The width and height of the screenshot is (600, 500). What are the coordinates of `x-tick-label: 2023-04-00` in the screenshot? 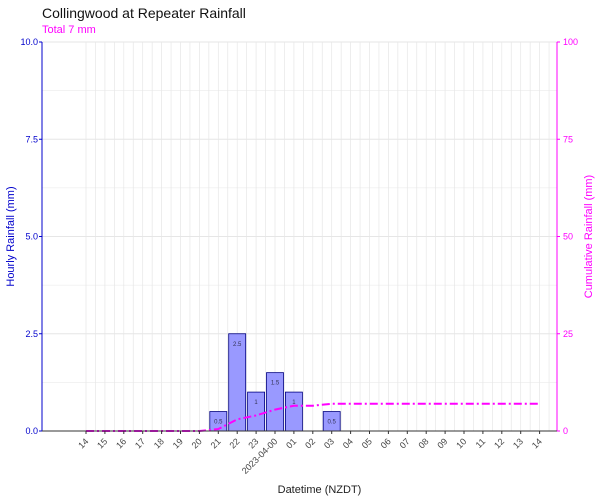 It's located at (260, 456).